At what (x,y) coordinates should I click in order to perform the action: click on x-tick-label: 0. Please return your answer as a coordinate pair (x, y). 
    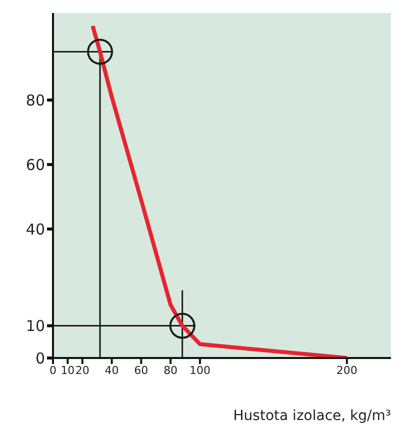
    Looking at the image, I should click on (53, 370).